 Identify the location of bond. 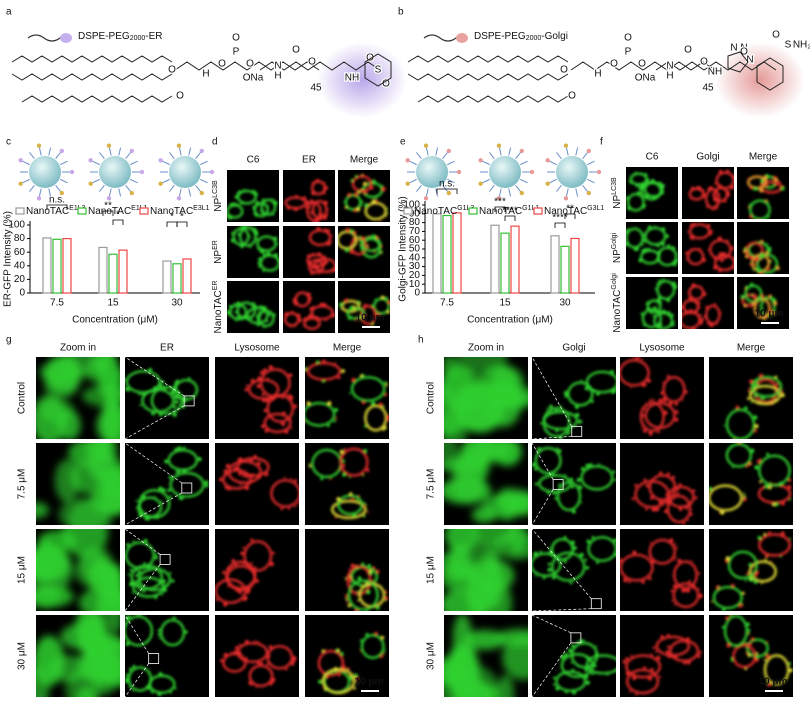
(493, 99).